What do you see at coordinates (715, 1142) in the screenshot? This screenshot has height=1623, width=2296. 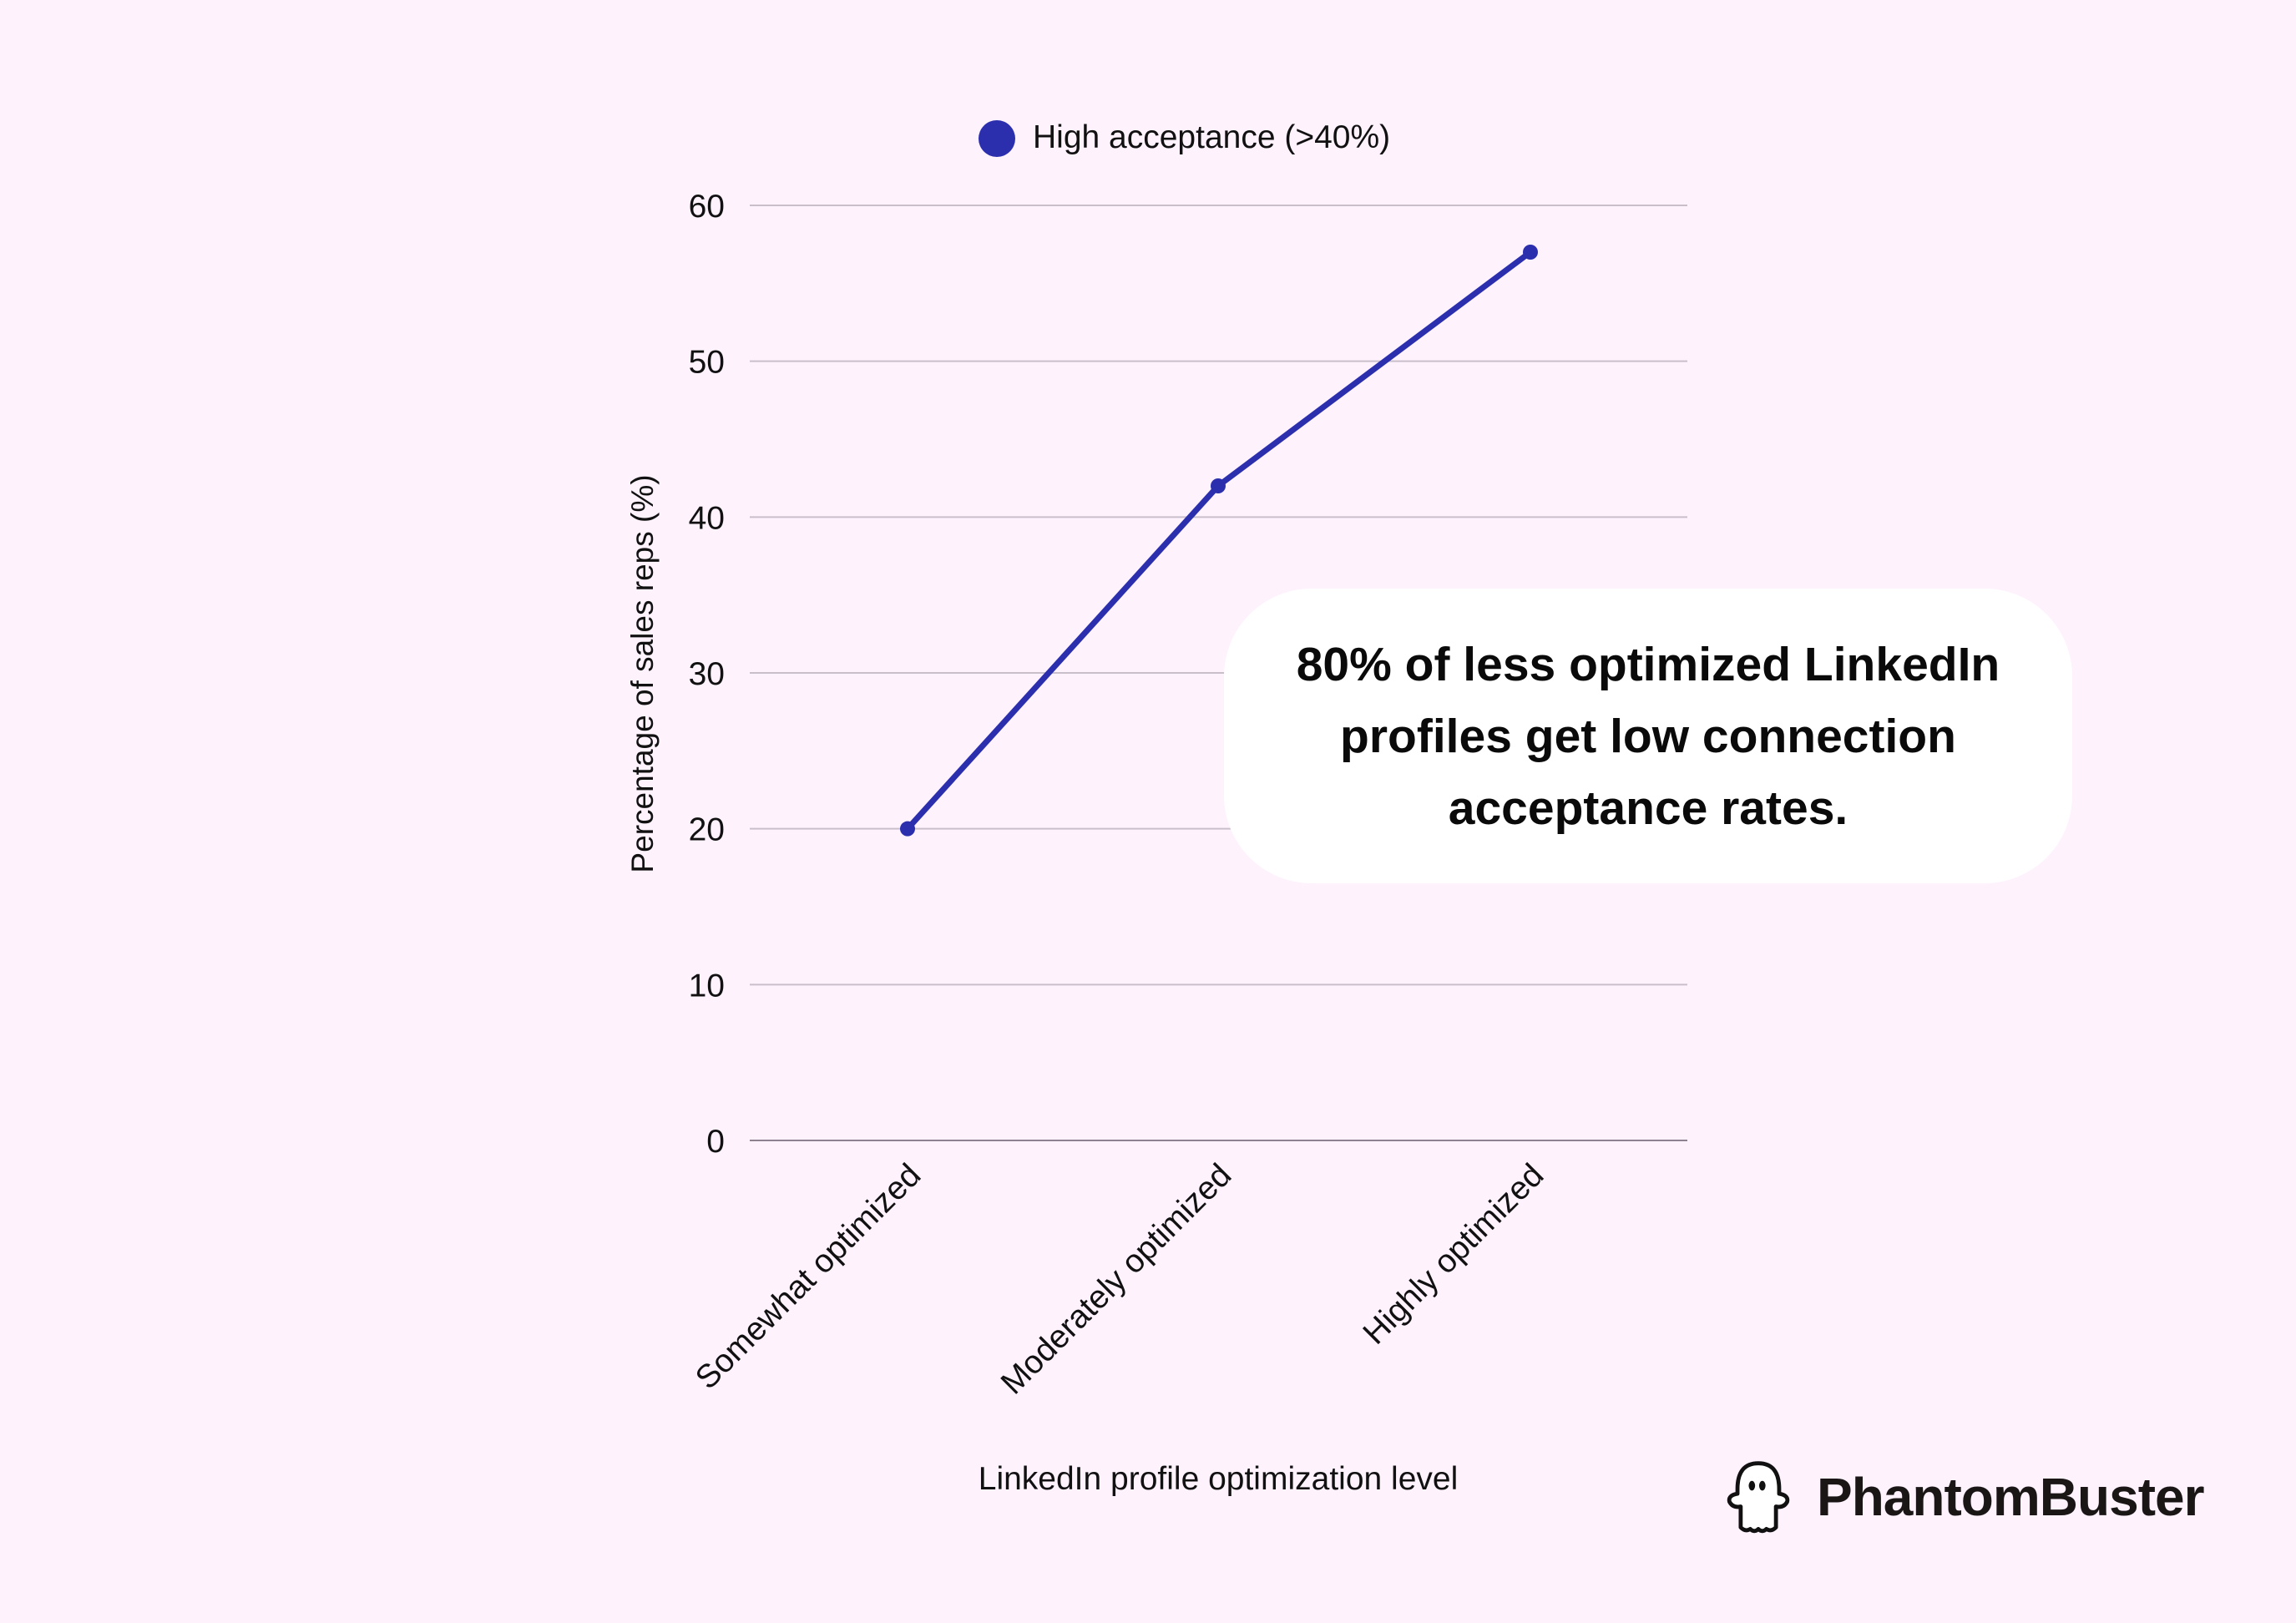 I see `y-tick-label: 0` at bounding box center [715, 1142].